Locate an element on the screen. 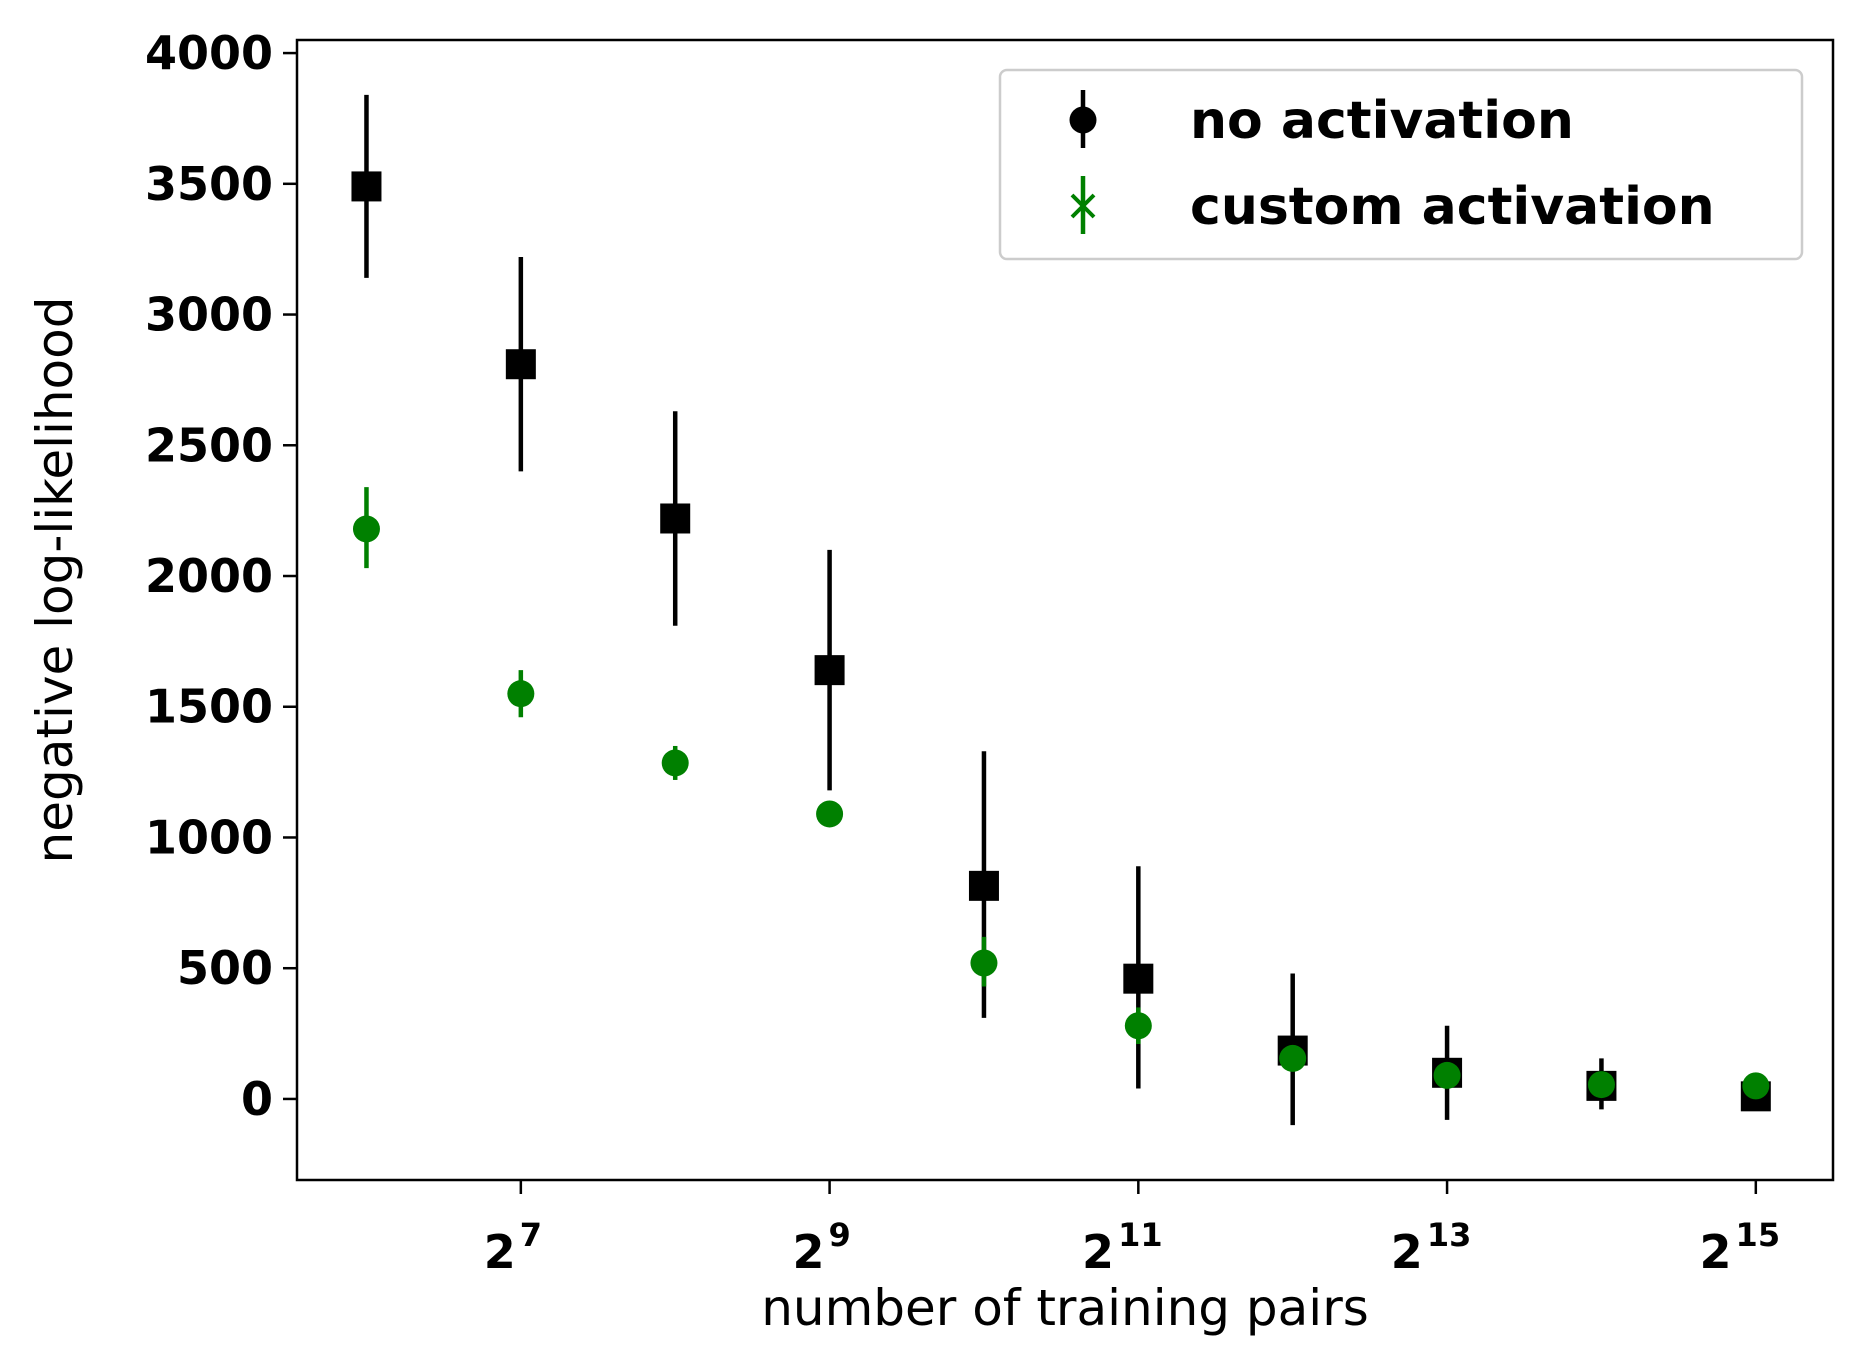 Image resolution: width=1854 pixels, height=1365 pixels. x-tick-label: 2 11 is located at coordinates (1122, 1247).